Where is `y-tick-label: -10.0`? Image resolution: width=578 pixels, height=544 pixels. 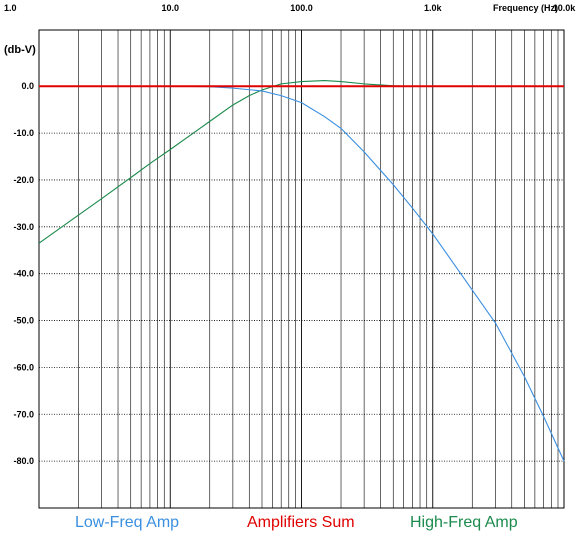 y-tick-label: -10.0 is located at coordinates (23, 133).